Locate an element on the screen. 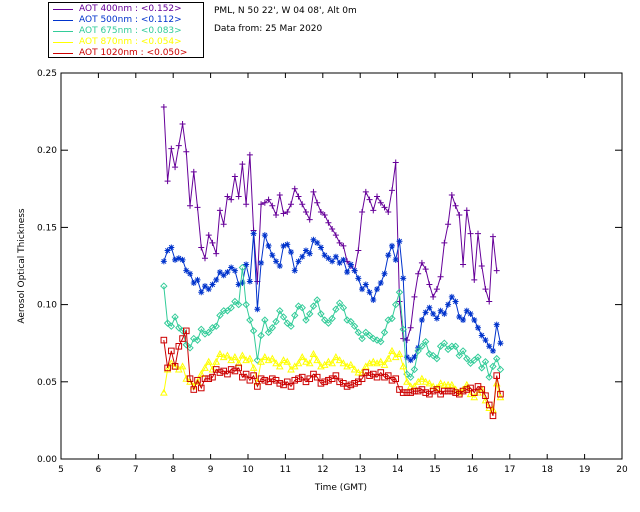 The height and width of the screenshot is (512, 640). x-tick-label: 14 is located at coordinates (398, 470).